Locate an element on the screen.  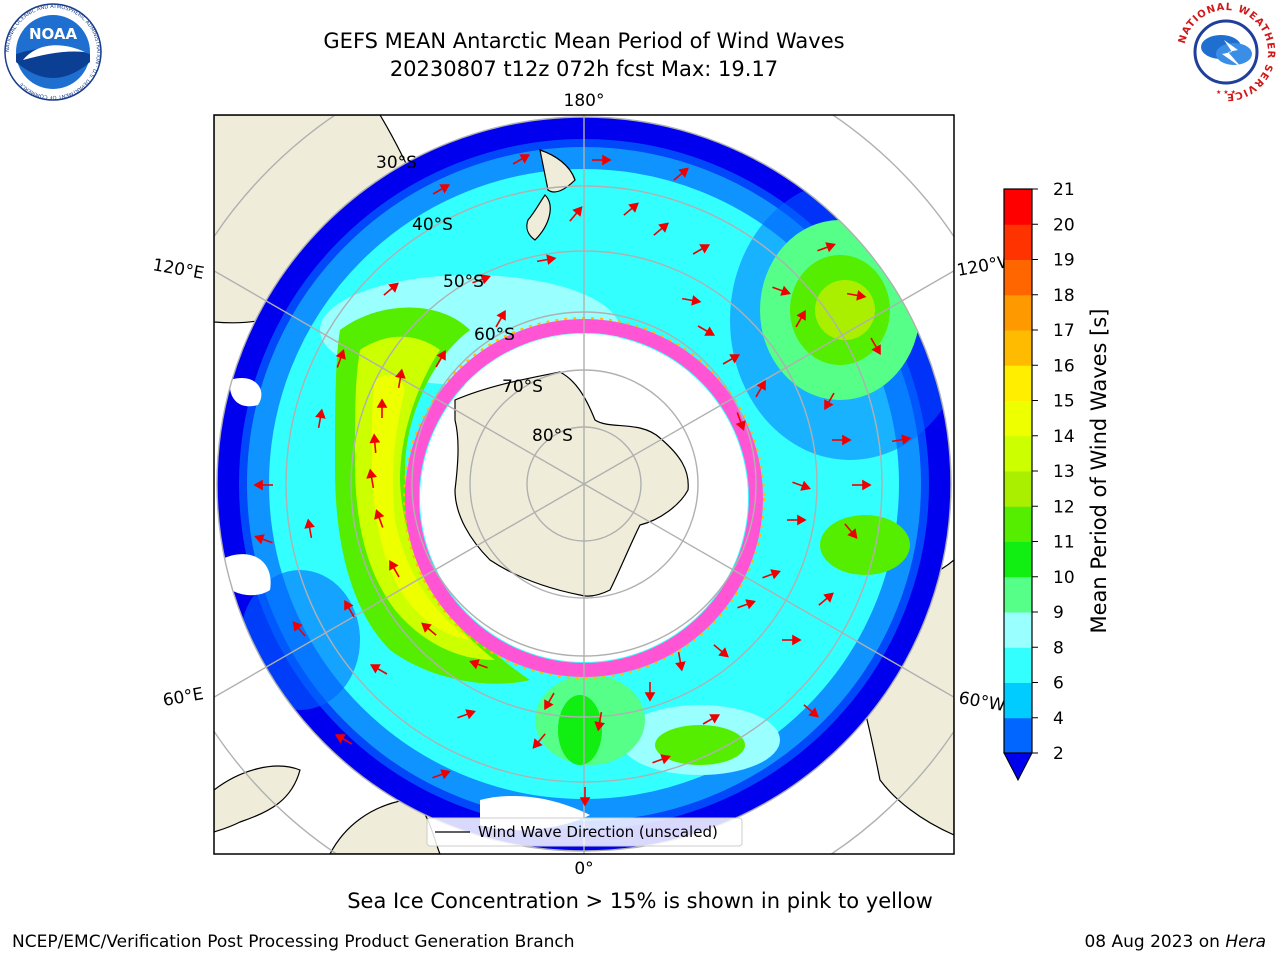
title-line-2: 20230807 t12z 072h fcst Max: 19.17 is located at coordinates (584, 69).